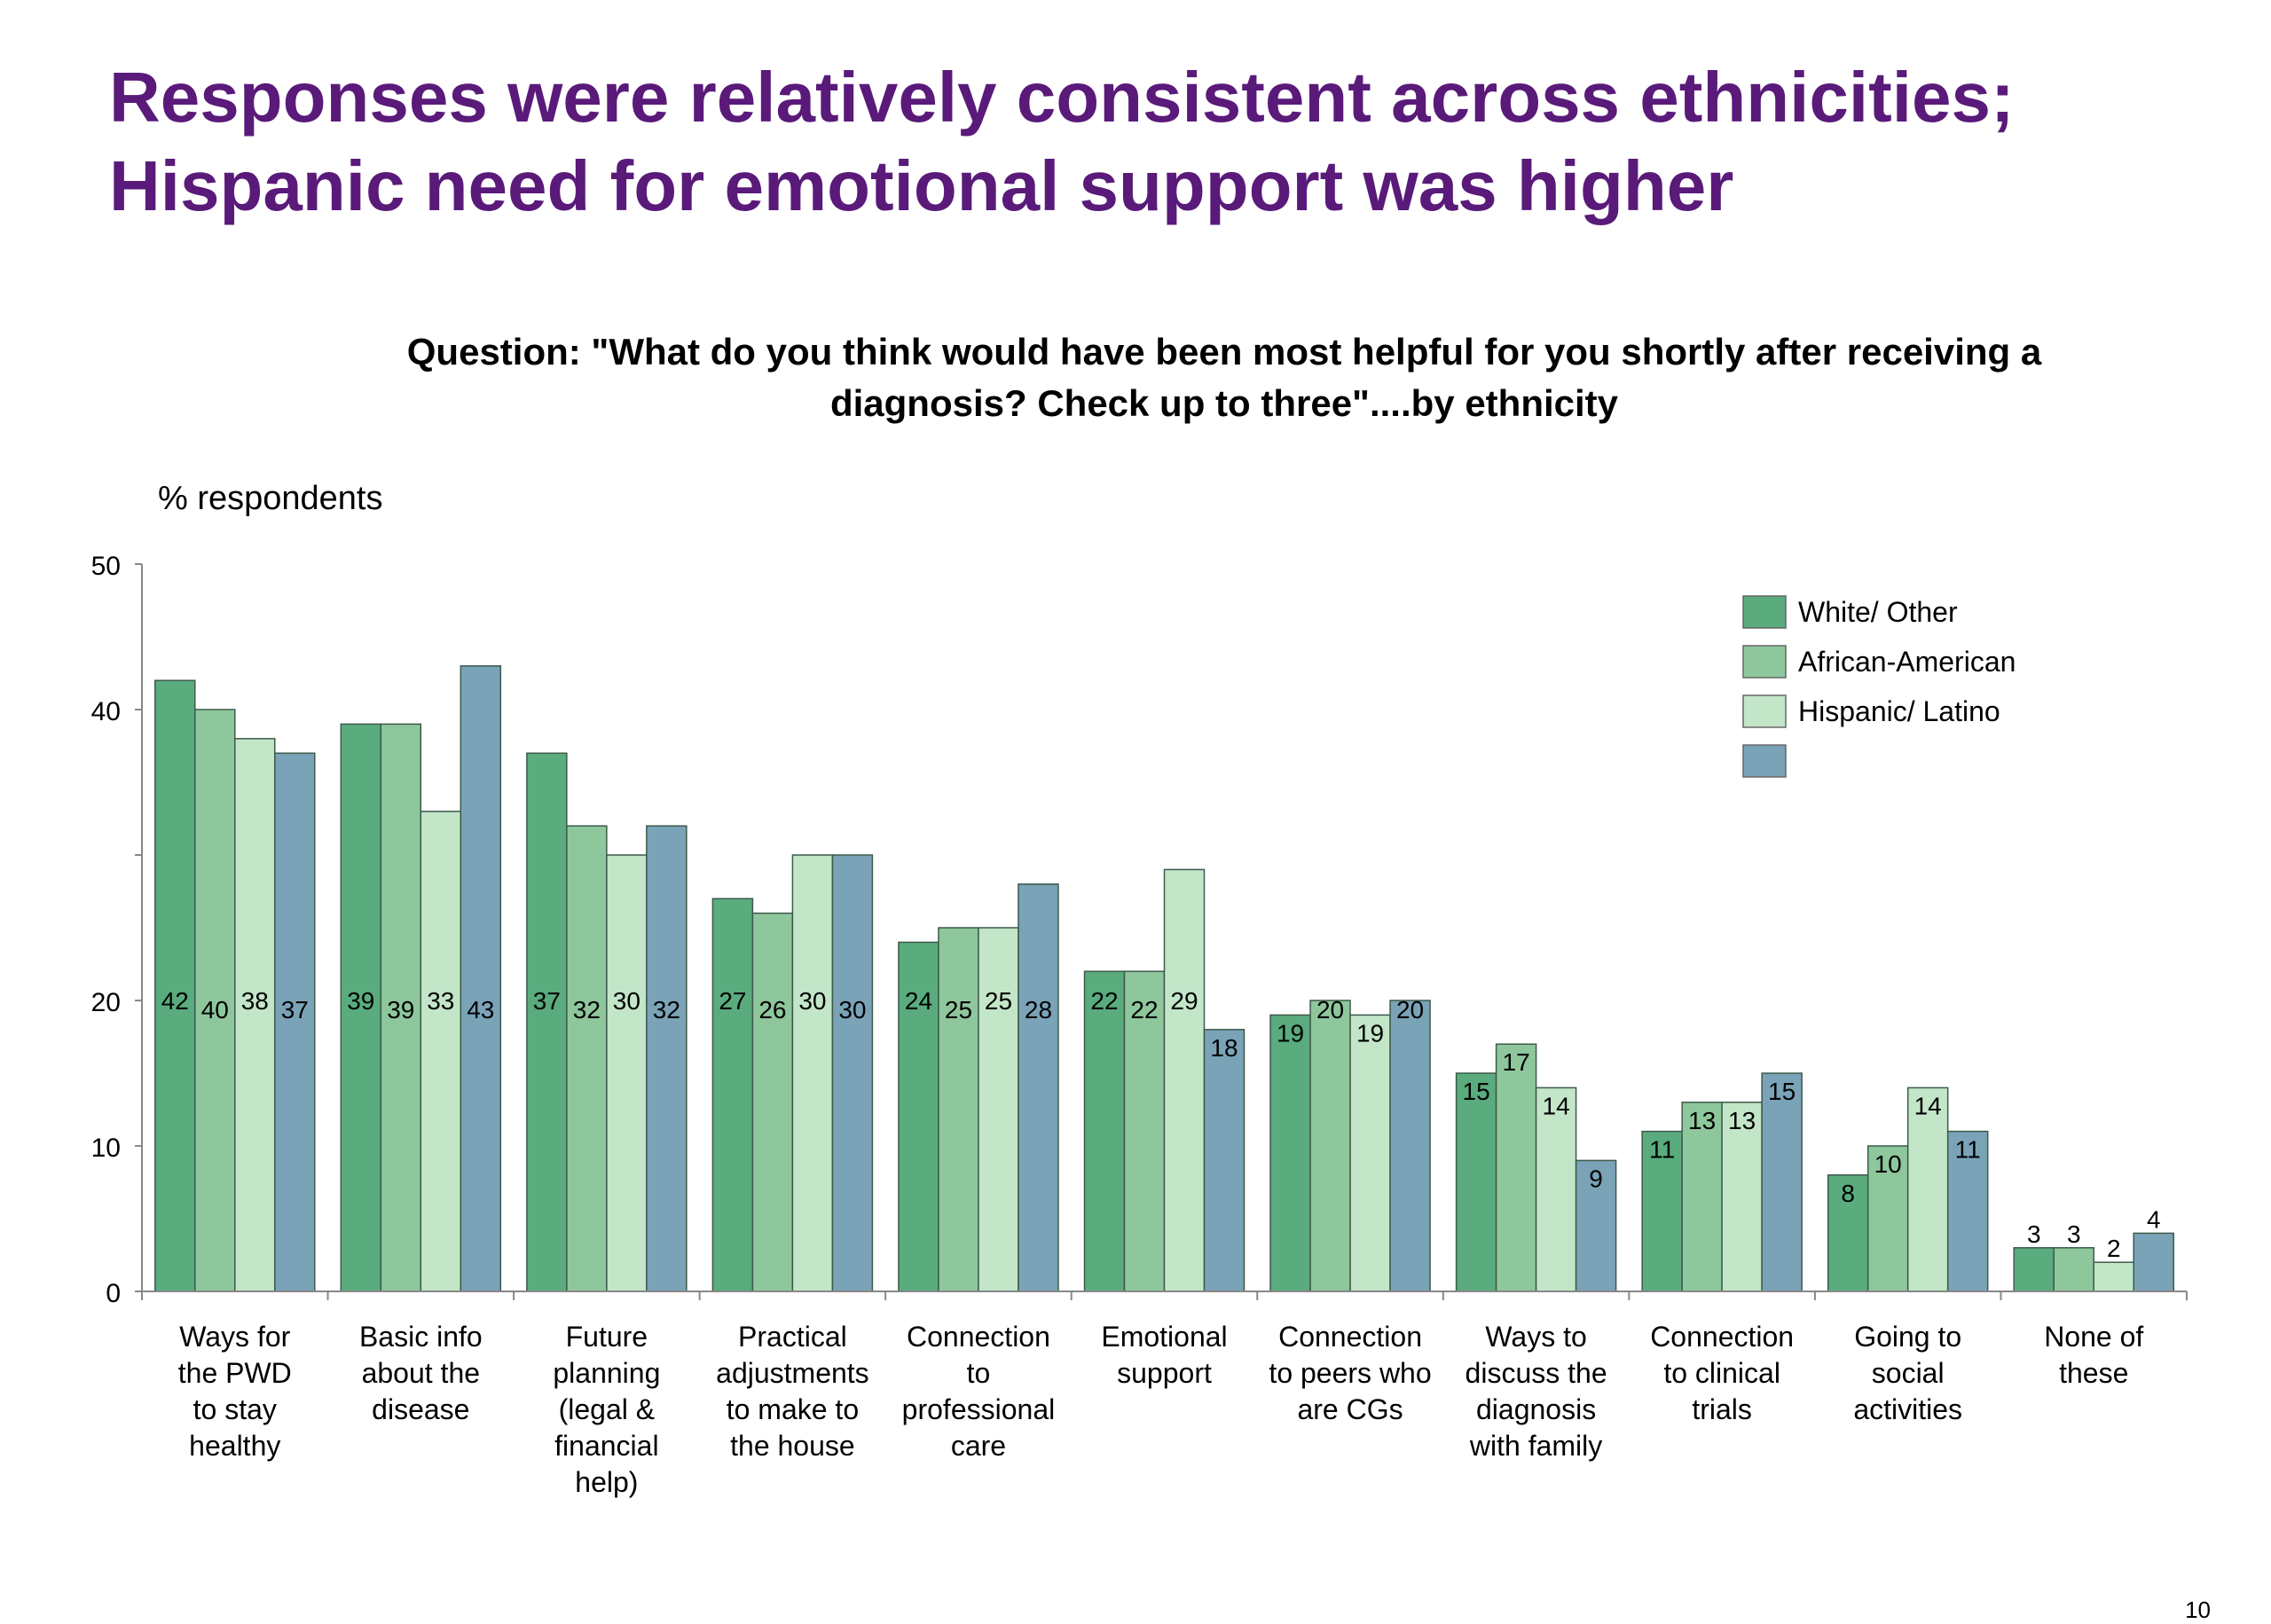 This screenshot has width=2271, height=1624. What do you see at coordinates (979, 1391) in the screenshot?
I see `category-label: Connection to professional care` at bounding box center [979, 1391].